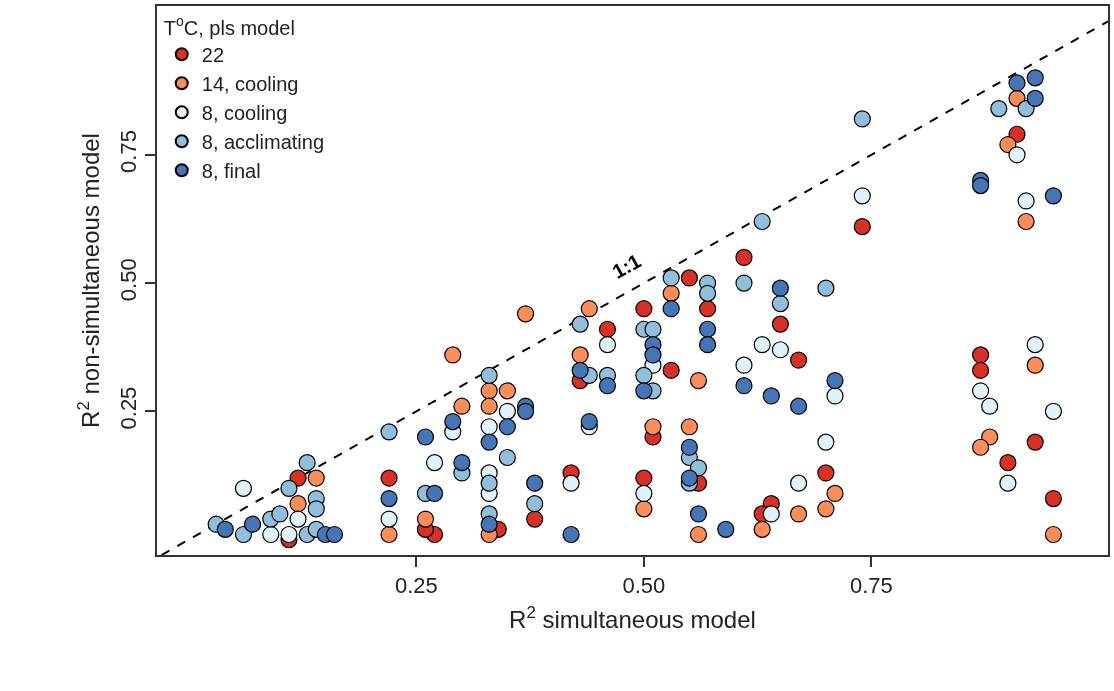  Describe the element at coordinates (213, 55) in the screenshot. I see `legend-label: 22` at that location.